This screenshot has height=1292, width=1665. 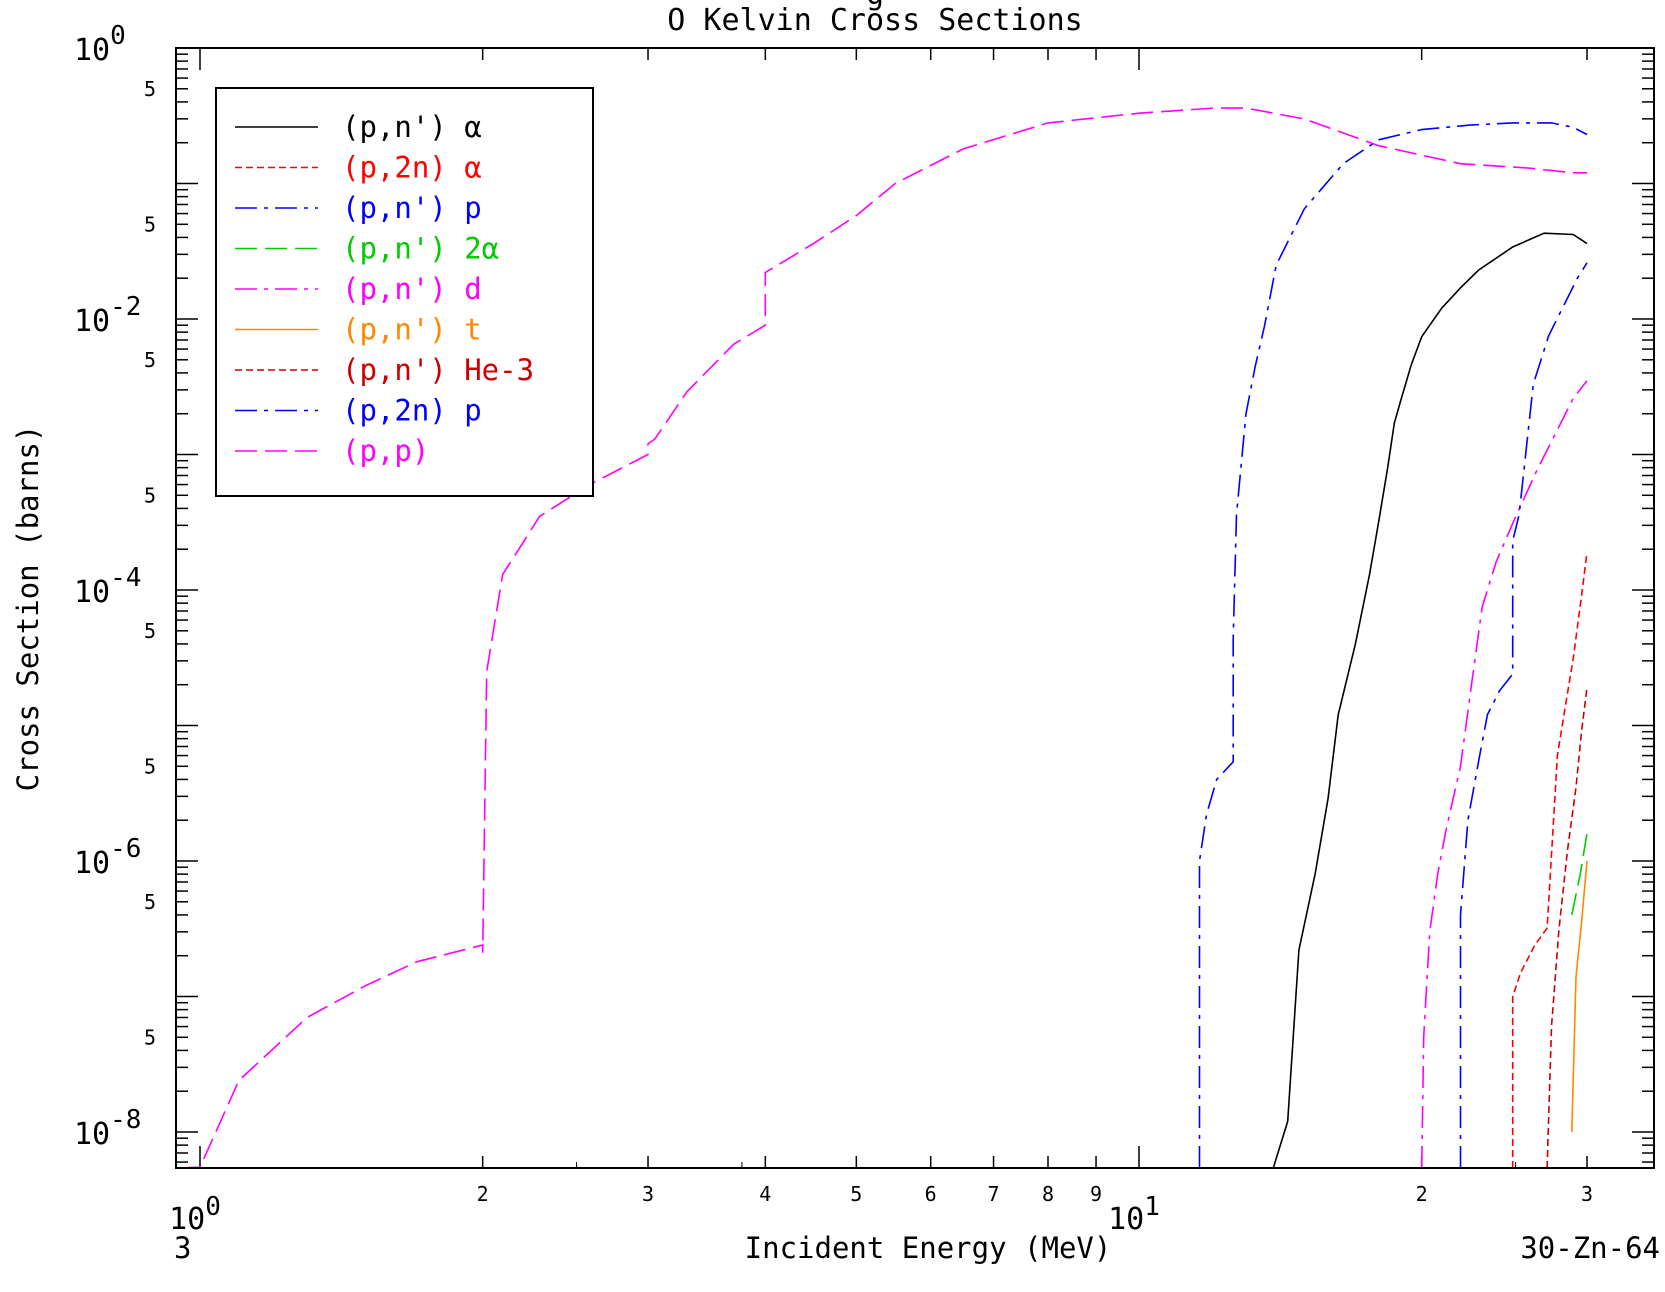 I want to click on legend-label: (p,p), so click(x=385, y=451).